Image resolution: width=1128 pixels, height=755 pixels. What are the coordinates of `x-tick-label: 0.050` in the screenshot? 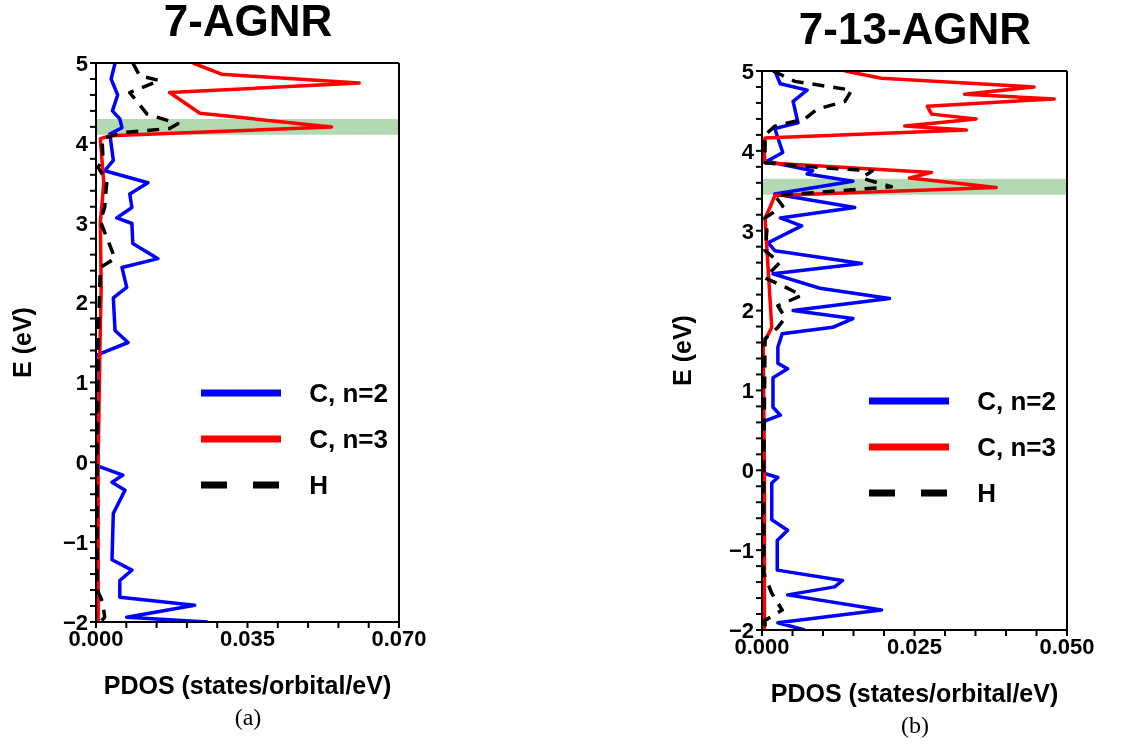 It's located at (1067, 646).